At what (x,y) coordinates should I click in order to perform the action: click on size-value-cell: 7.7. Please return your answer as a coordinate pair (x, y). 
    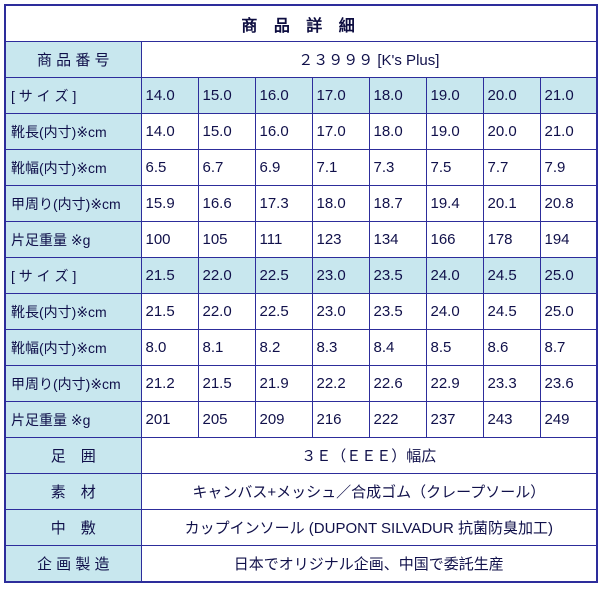
    Looking at the image, I should click on (511, 167).